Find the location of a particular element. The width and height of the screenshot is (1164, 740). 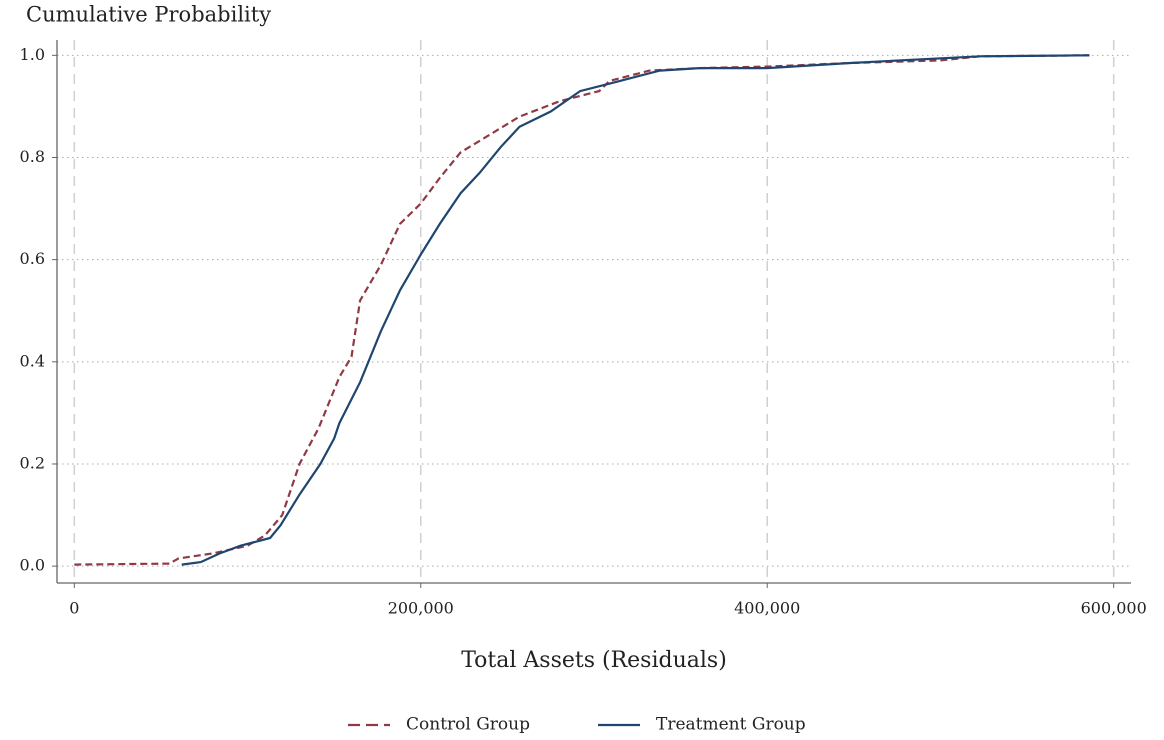

y-tick-label: 0.8 is located at coordinates (32, 156).